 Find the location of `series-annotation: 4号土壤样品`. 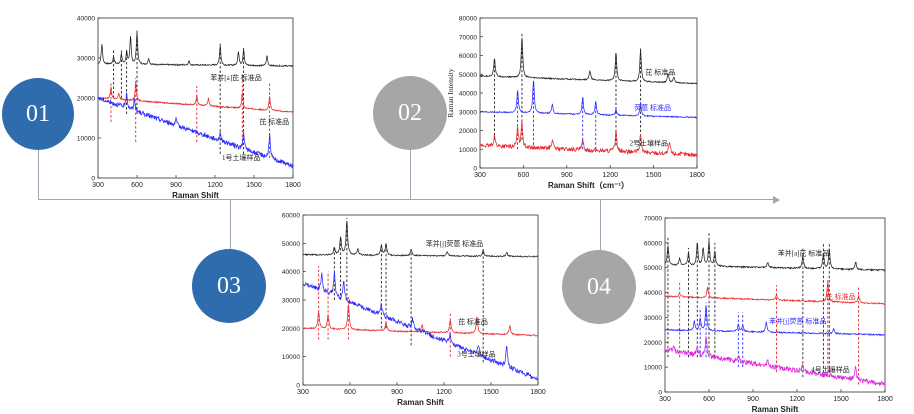

series-annotation: 4号土壤样品 is located at coordinates (830, 369).